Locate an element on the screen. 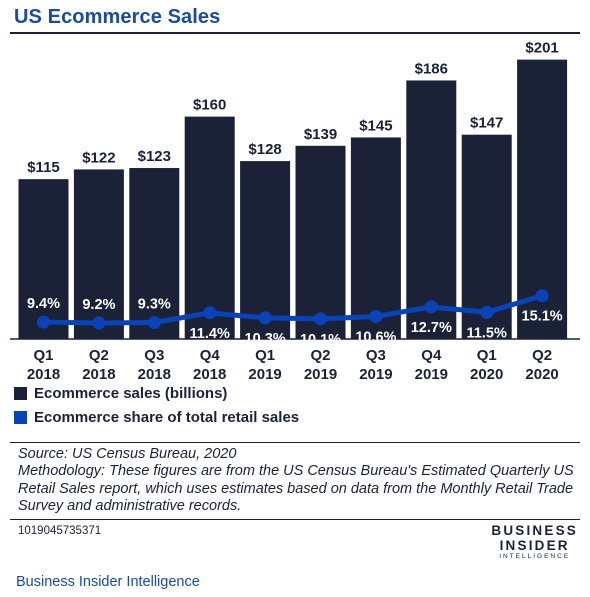  bar-value-label: $201 is located at coordinates (541, 48).